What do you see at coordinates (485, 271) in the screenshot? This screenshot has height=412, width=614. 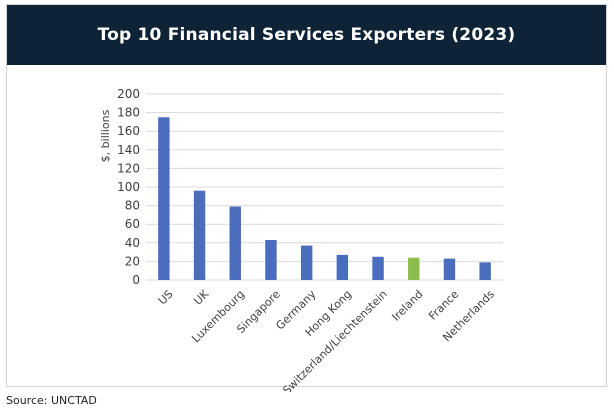 I see `bar-netherlands` at bounding box center [485, 271].